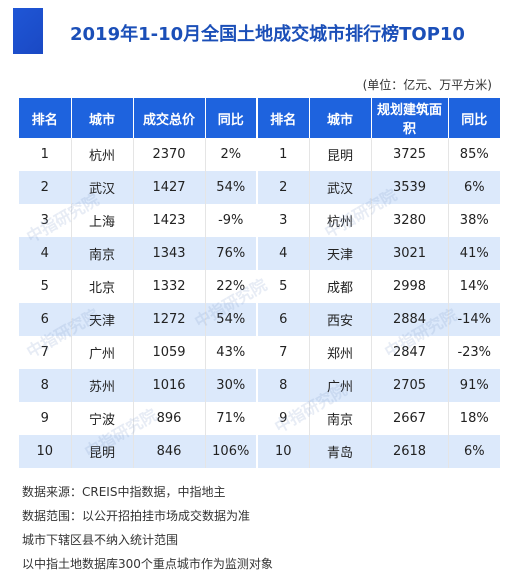 The image size is (514, 580). What do you see at coordinates (102, 154) in the screenshot?
I see `cell-city-1: 杭州` at bounding box center [102, 154].